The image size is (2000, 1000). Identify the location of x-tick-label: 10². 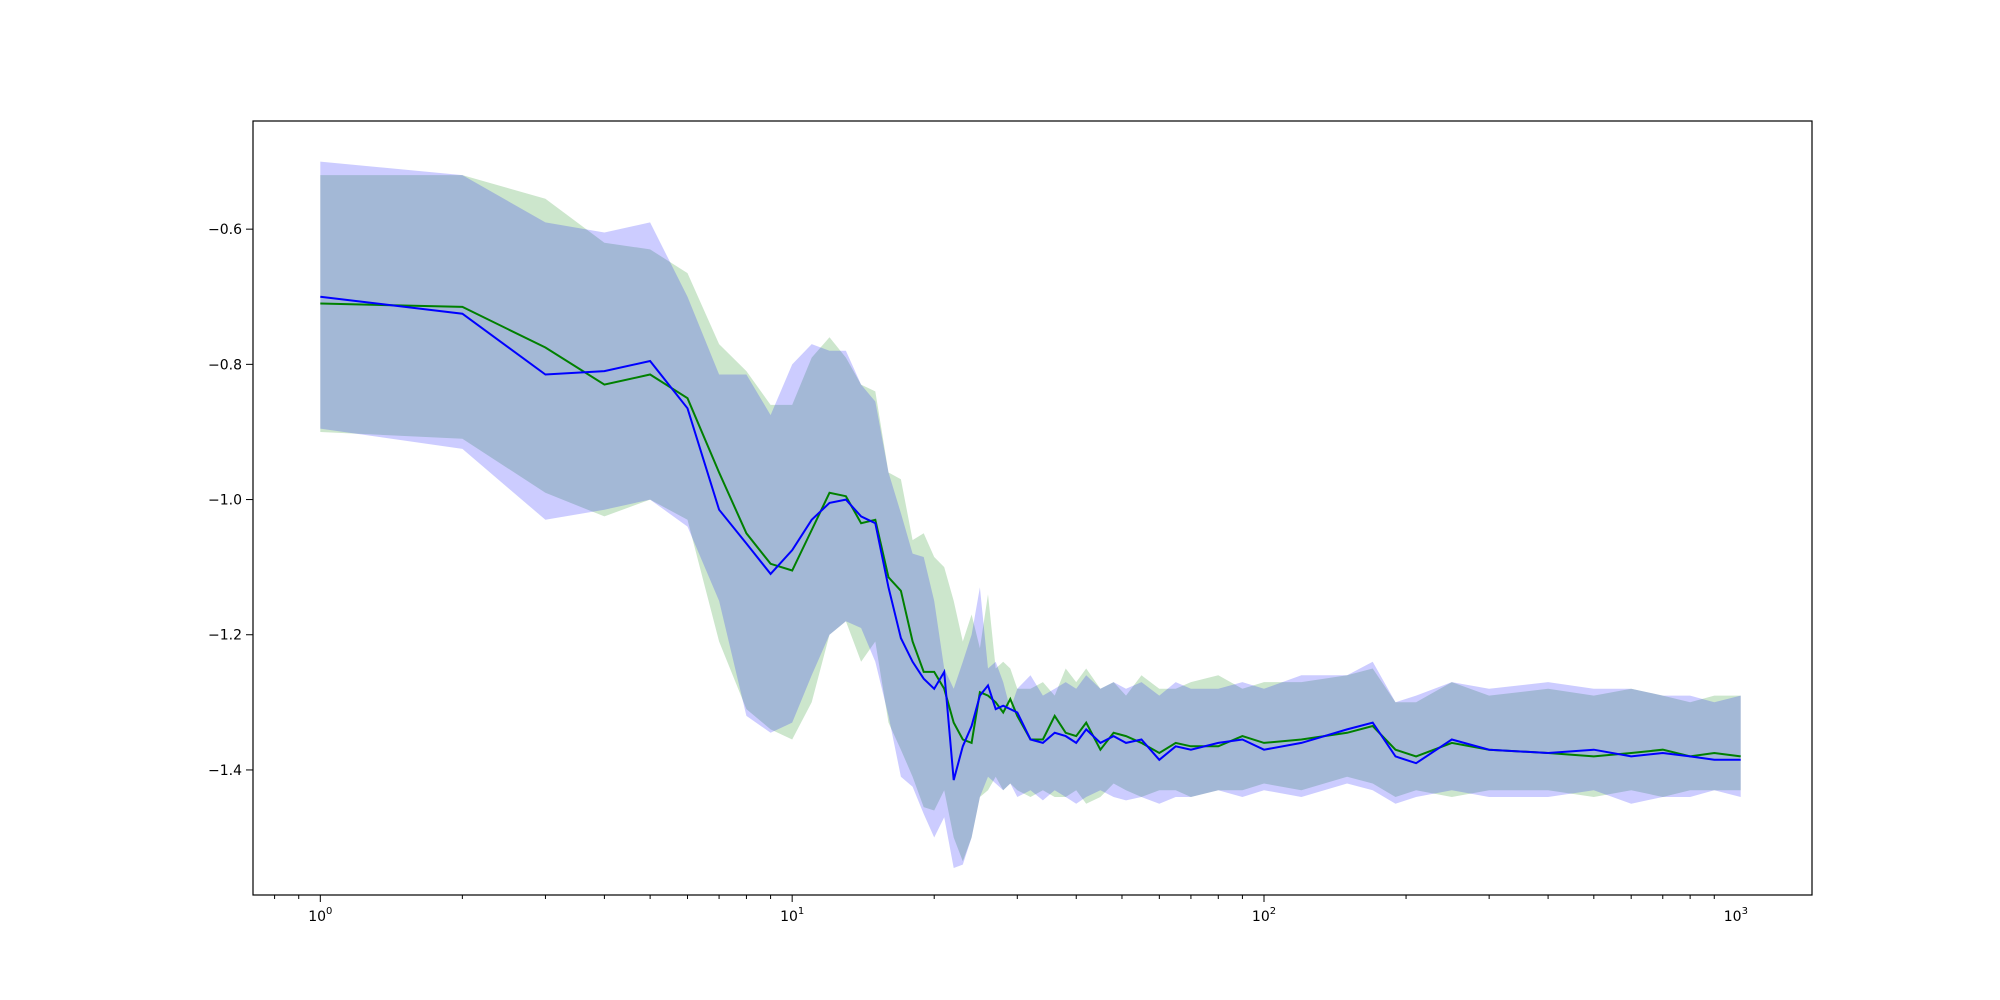
(1264, 915).